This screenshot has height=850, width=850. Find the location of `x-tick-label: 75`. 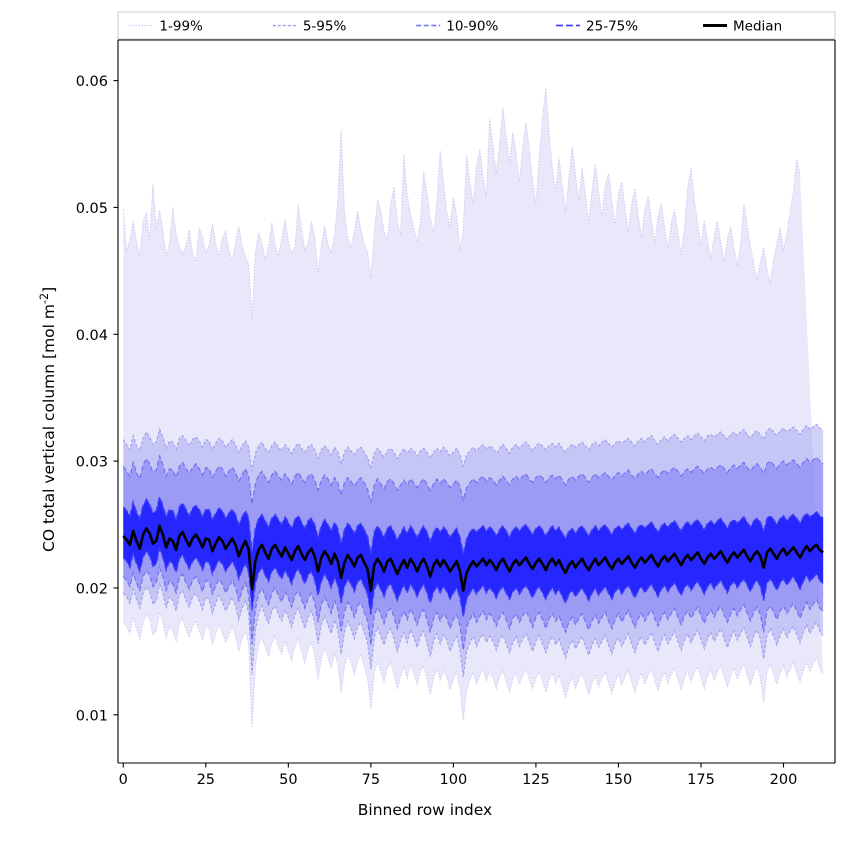

x-tick-label: 75 is located at coordinates (371, 780).